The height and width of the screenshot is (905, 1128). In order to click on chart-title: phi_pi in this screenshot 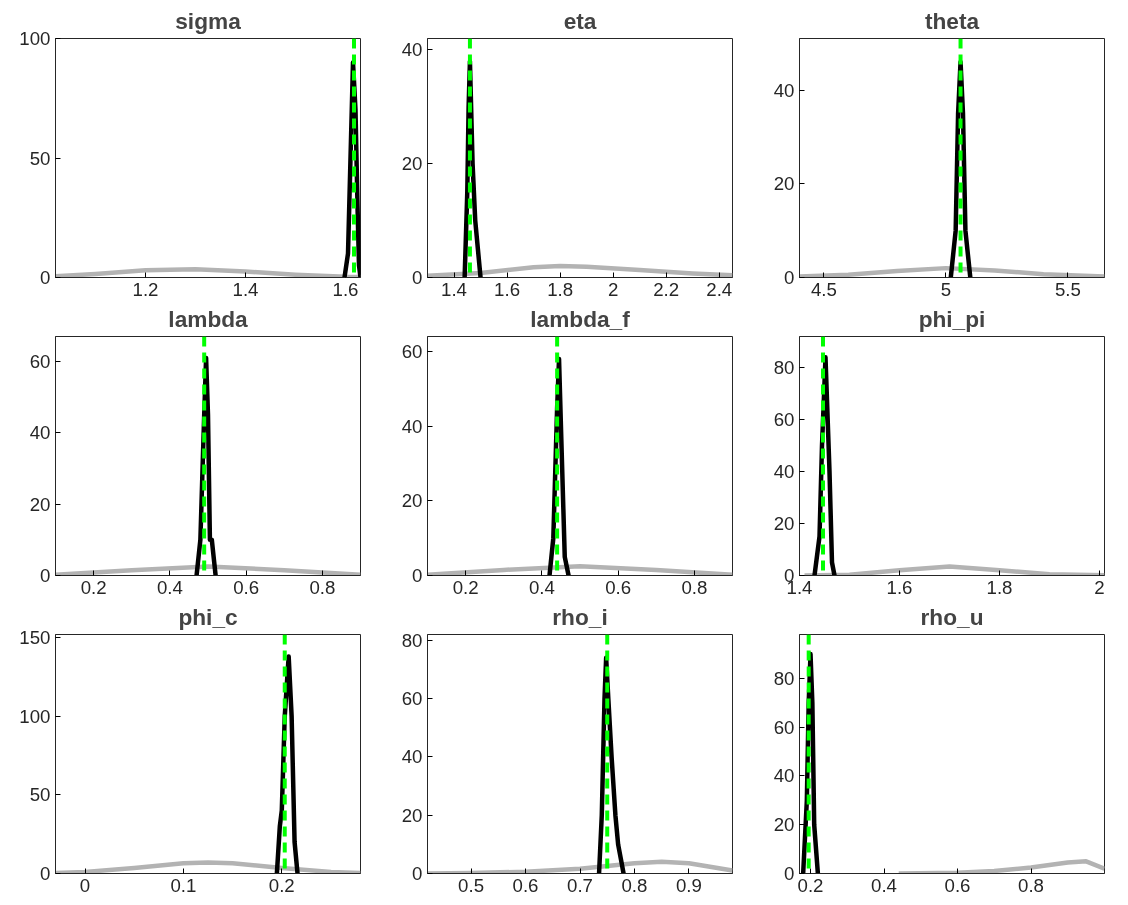, I will do `click(952, 318)`.